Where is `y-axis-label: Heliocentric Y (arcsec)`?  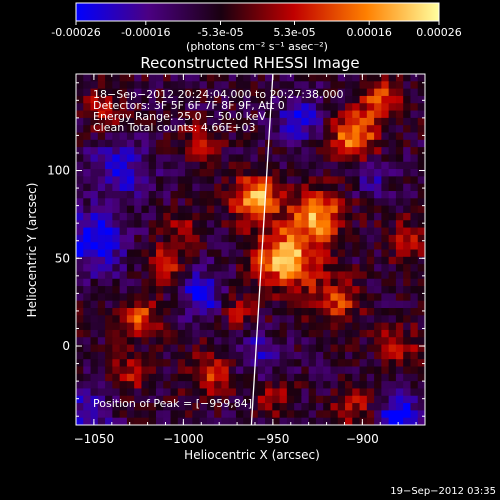 y-axis-label: Heliocentric Y (arcsec) is located at coordinates (32, 250).